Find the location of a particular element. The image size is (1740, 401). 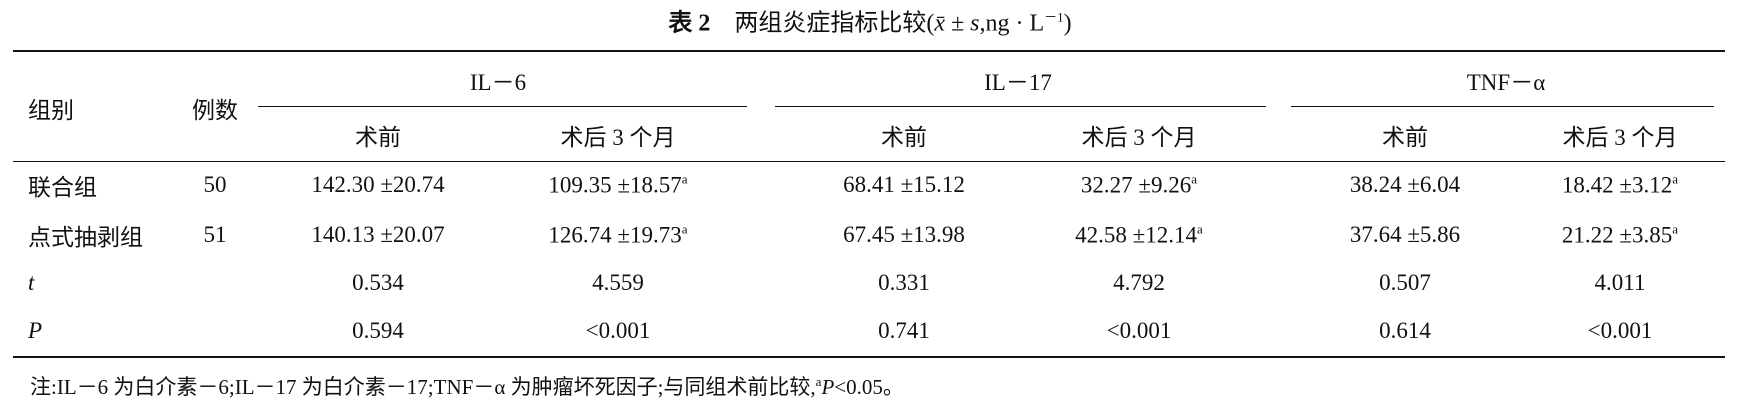

cell-value: 4.011 is located at coordinates (1620, 282).